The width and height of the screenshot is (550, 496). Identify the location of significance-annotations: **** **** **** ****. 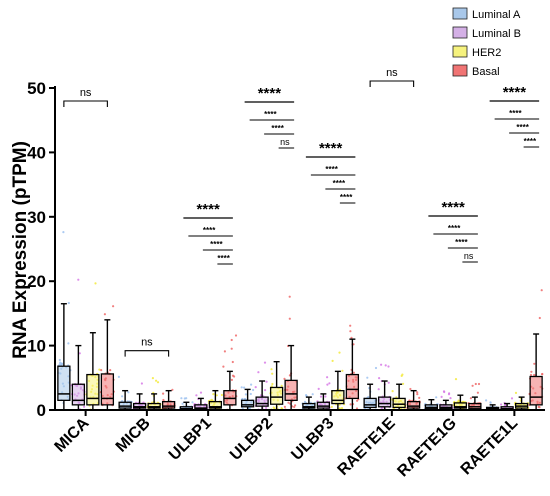
(330, 172).